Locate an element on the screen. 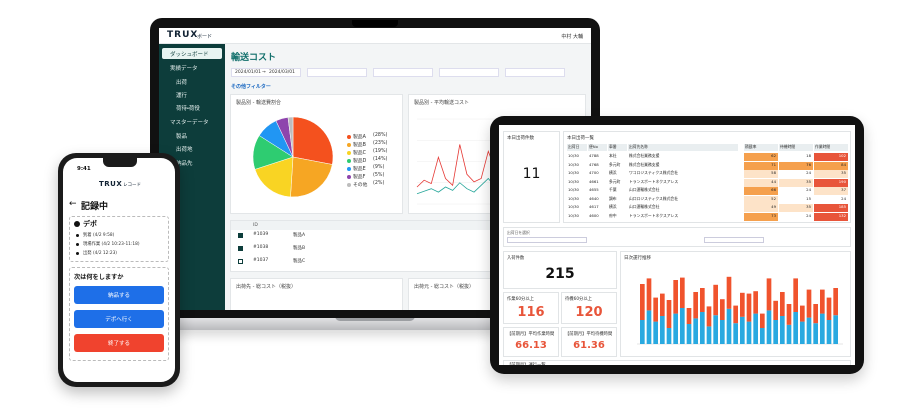 The image size is (912, 408). more-filter: その他フィルター is located at coordinates (251, 87).